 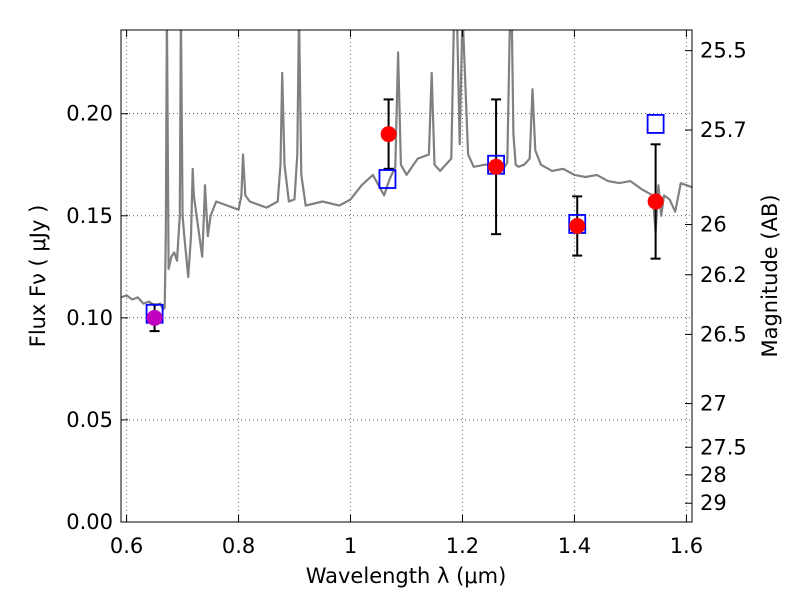 What do you see at coordinates (713, 404) in the screenshot?
I see `magnitude-tick-label: 27` at bounding box center [713, 404].